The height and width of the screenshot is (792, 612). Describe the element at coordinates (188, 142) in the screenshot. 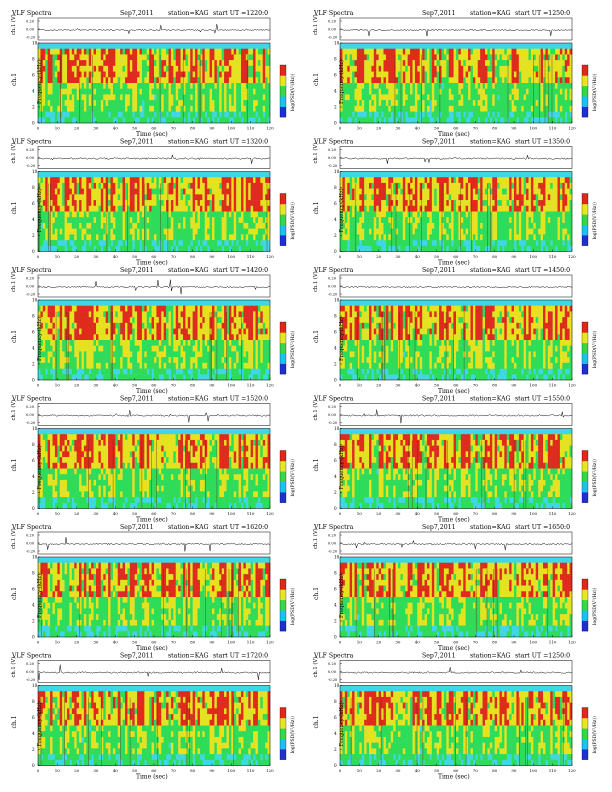

I see `panel-station: station=KAG` at that location.